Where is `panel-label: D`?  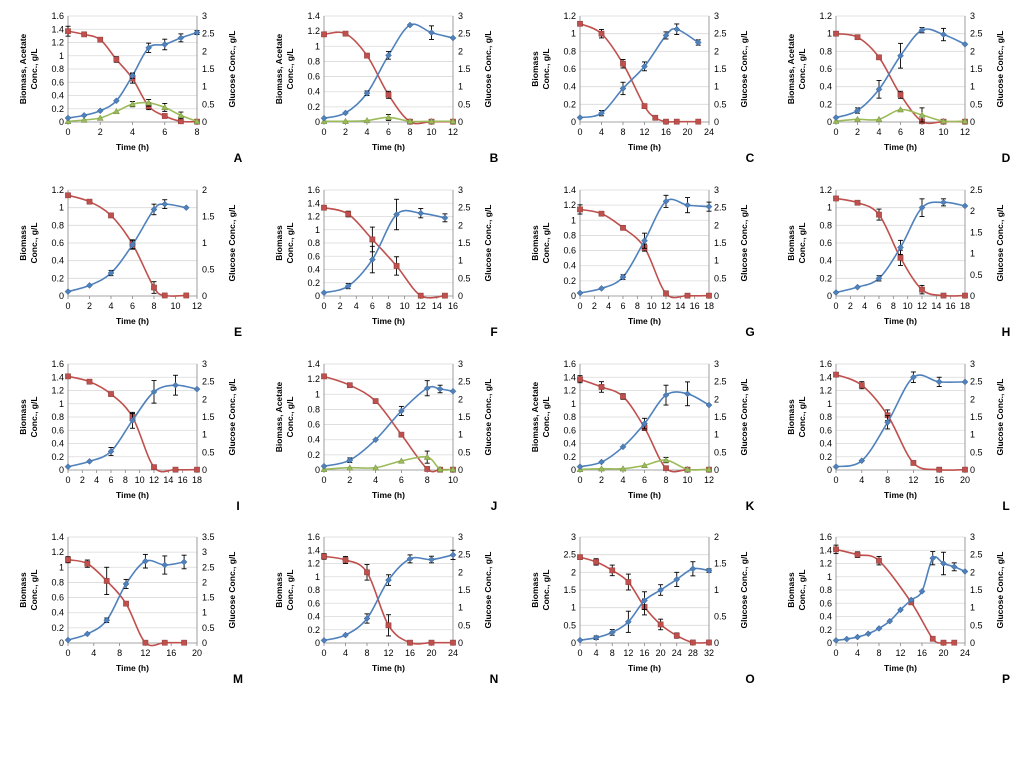
panel-label: D is located at coordinates (1006, 158).